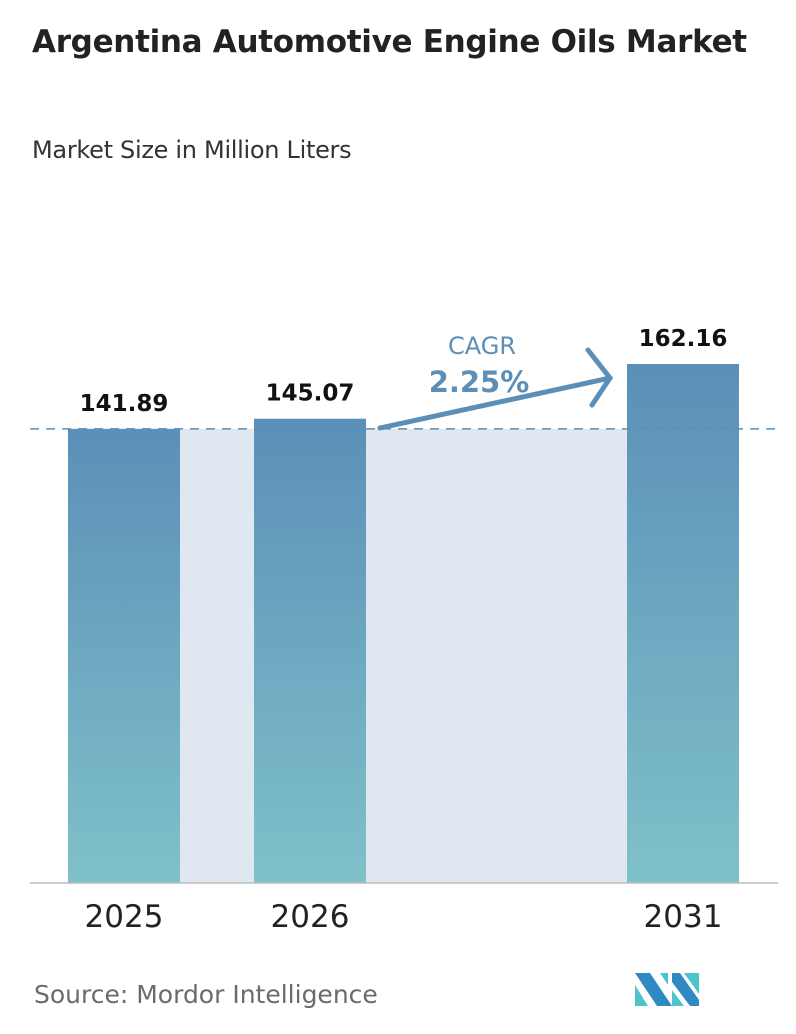  Describe the element at coordinates (310, 650) in the screenshot. I see `bar-2026` at that location.